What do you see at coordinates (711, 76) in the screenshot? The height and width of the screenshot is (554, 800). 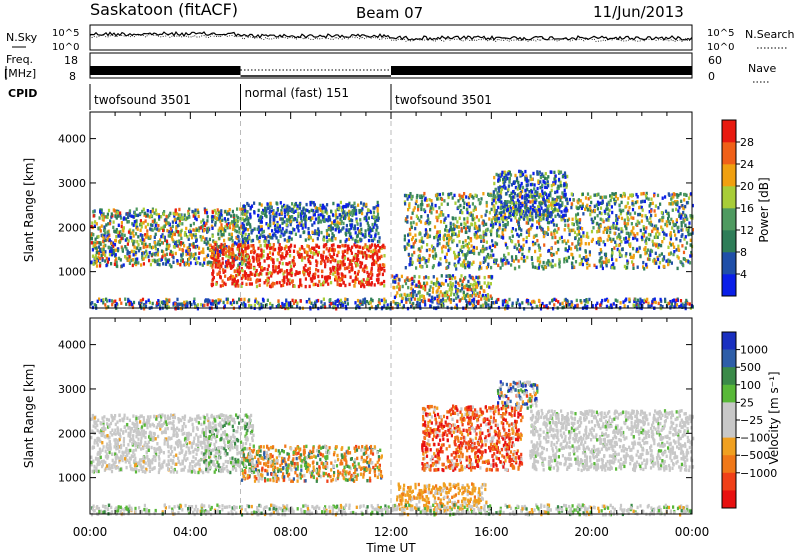 I see `nave-tick-right-bottom: 0` at bounding box center [711, 76].